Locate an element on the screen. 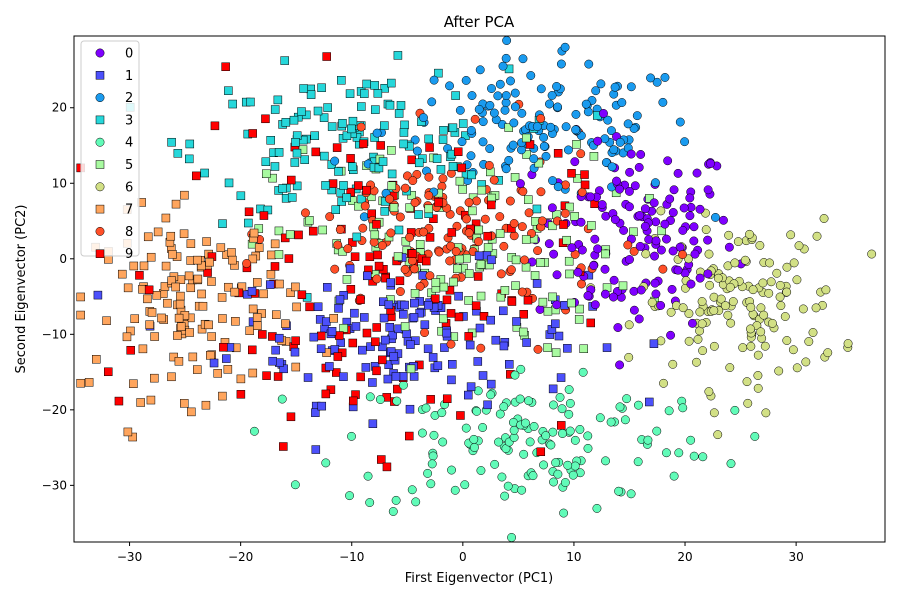 The image size is (900, 604). legend-label-4: 4 is located at coordinates (129, 143).